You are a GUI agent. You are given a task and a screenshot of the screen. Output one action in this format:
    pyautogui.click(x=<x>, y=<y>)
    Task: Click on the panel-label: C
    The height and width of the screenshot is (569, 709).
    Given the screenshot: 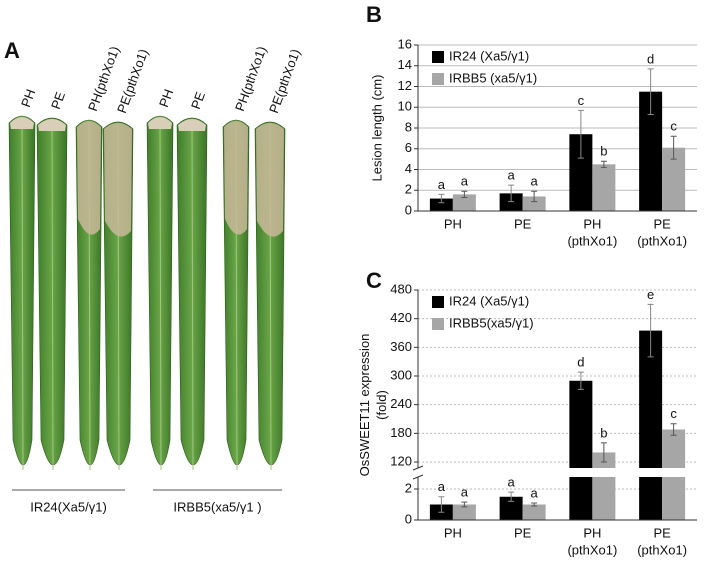 What is the action you would take?
    pyautogui.click(x=374, y=280)
    